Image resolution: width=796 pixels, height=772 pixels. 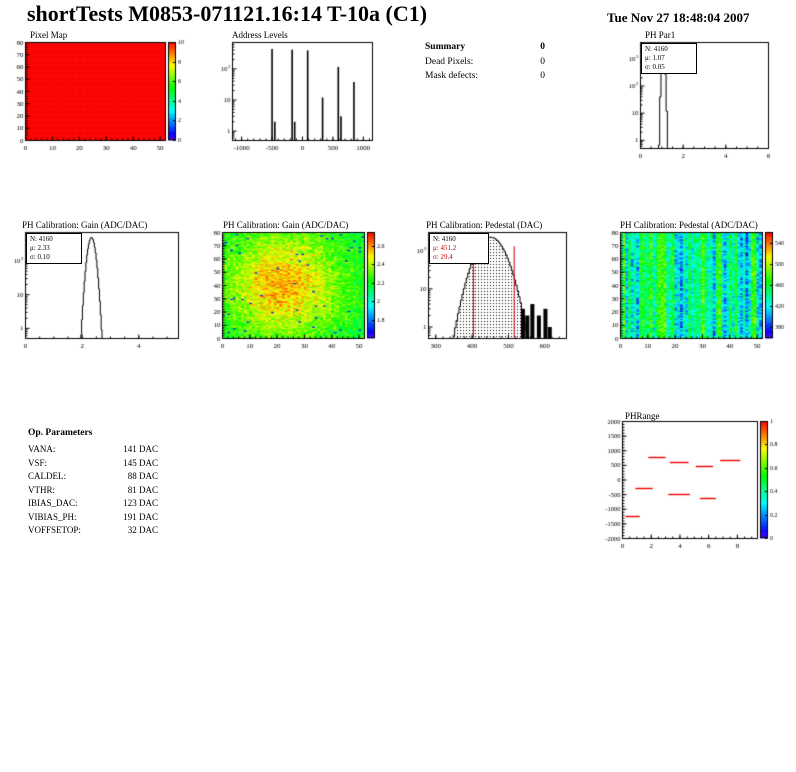 I want to click on ph-par1-stats-box: N: 4160 μ: 1.07 σ: 0.05, so click(x=669, y=58).